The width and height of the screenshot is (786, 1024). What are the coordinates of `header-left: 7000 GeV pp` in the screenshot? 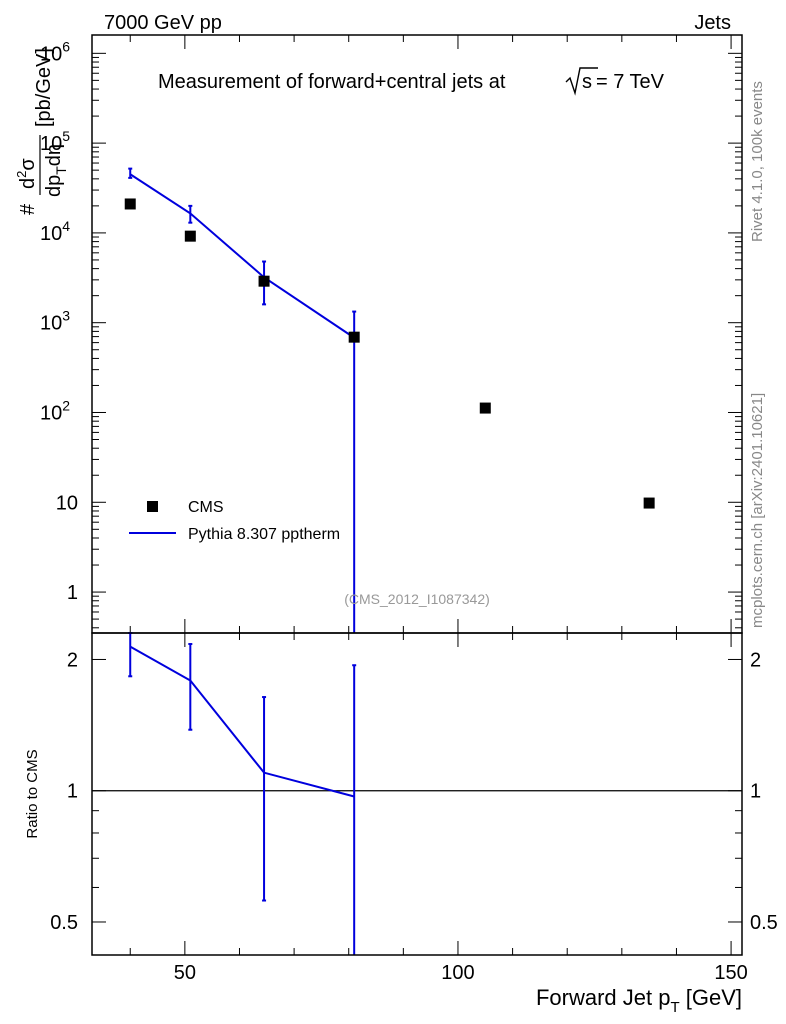 It's located at (163, 23).